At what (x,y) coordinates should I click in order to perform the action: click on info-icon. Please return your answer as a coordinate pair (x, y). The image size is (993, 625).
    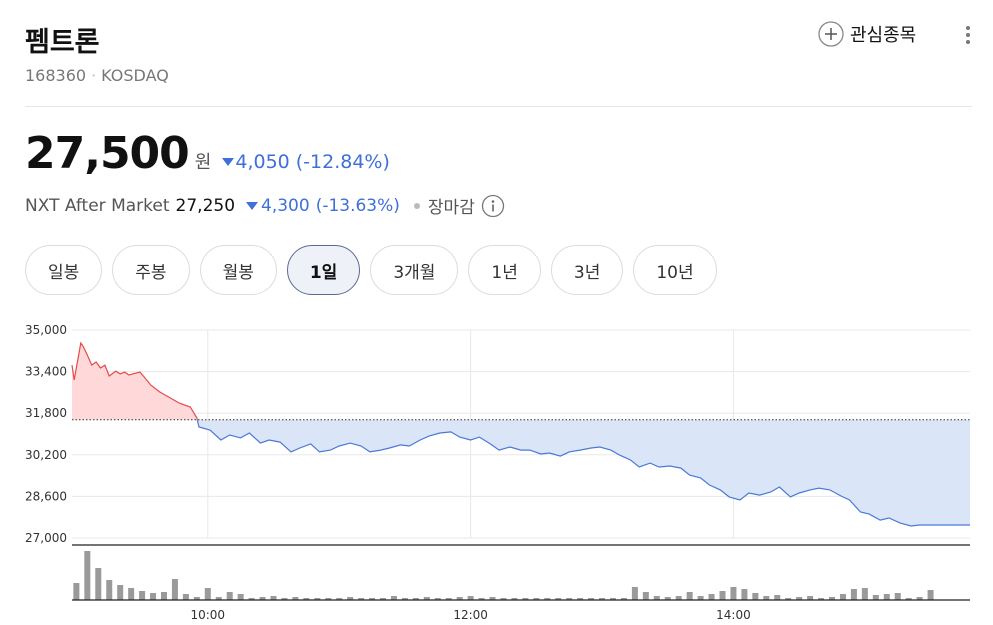
    Looking at the image, I should click on (493, 206).